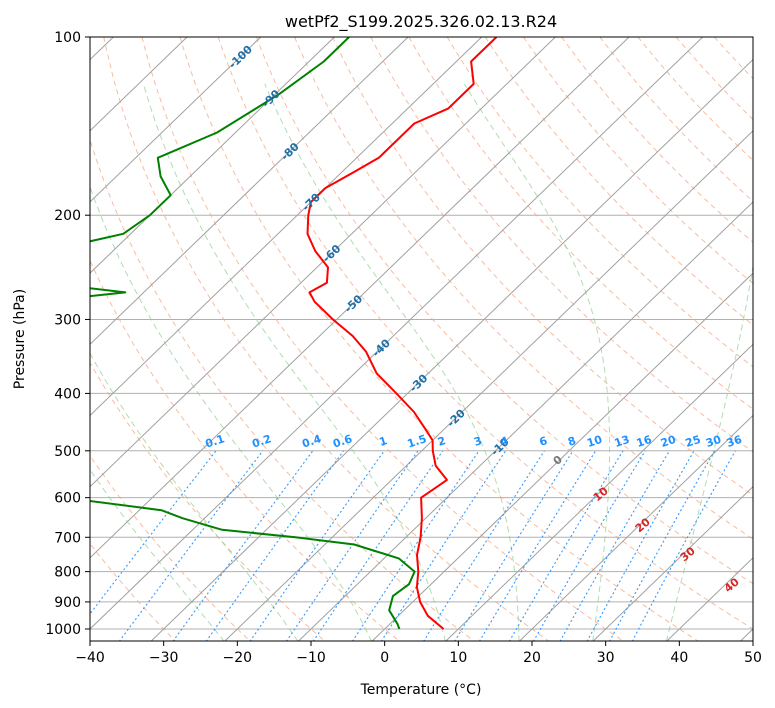 This screenshot has height=708, width=775. What do you see at coordinates (732, 585) in the screenshot?
I see `moist-adiabat-label: 40` at bounding box center [732, 585].